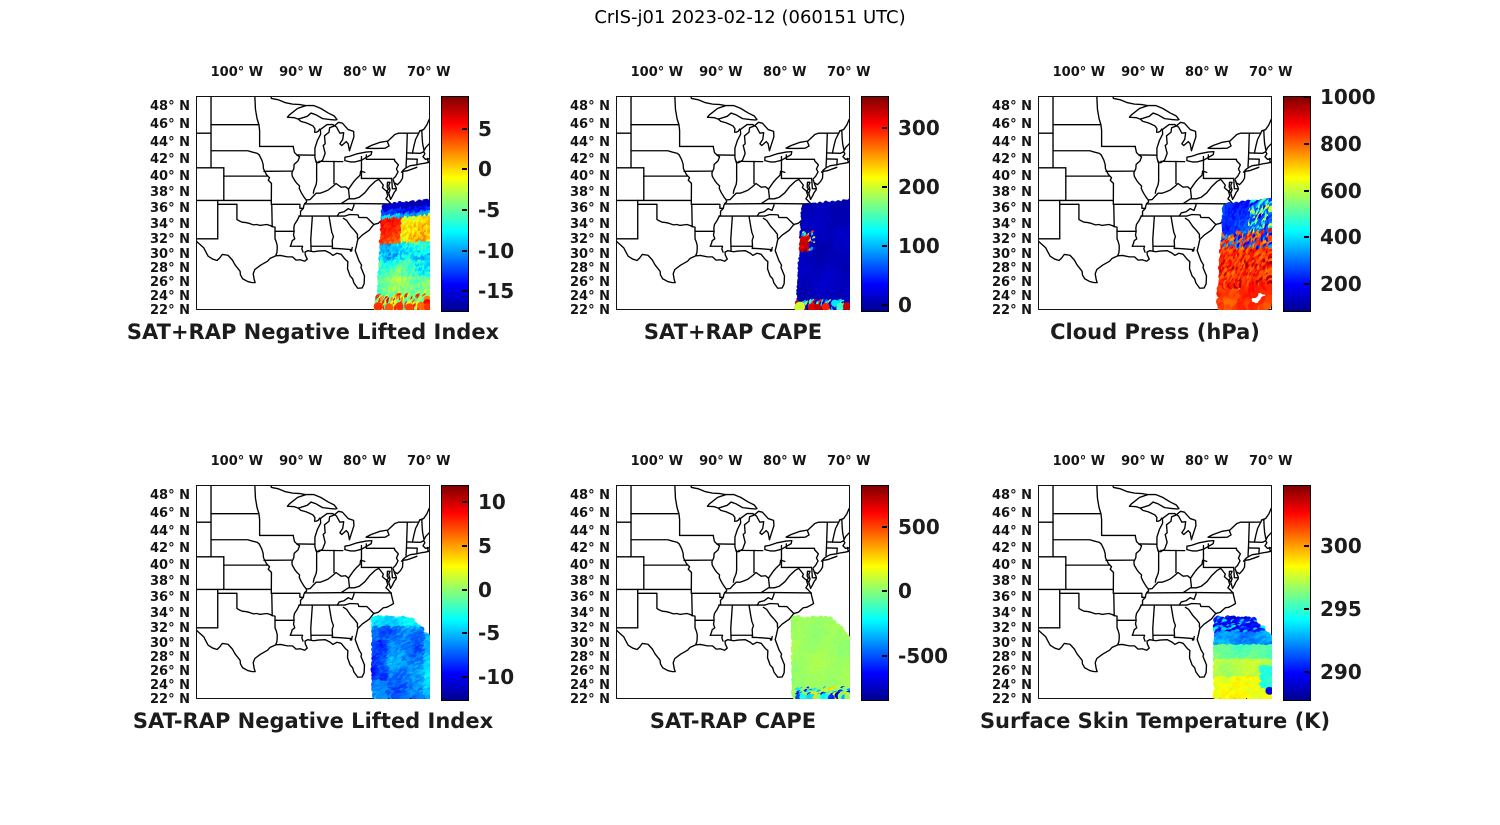 The width and height of the screenshot is (1500, 825). Describe the element at coordinates (923, 656) in the screenshot. I see `colorbar-tick-label: -500` at that location.